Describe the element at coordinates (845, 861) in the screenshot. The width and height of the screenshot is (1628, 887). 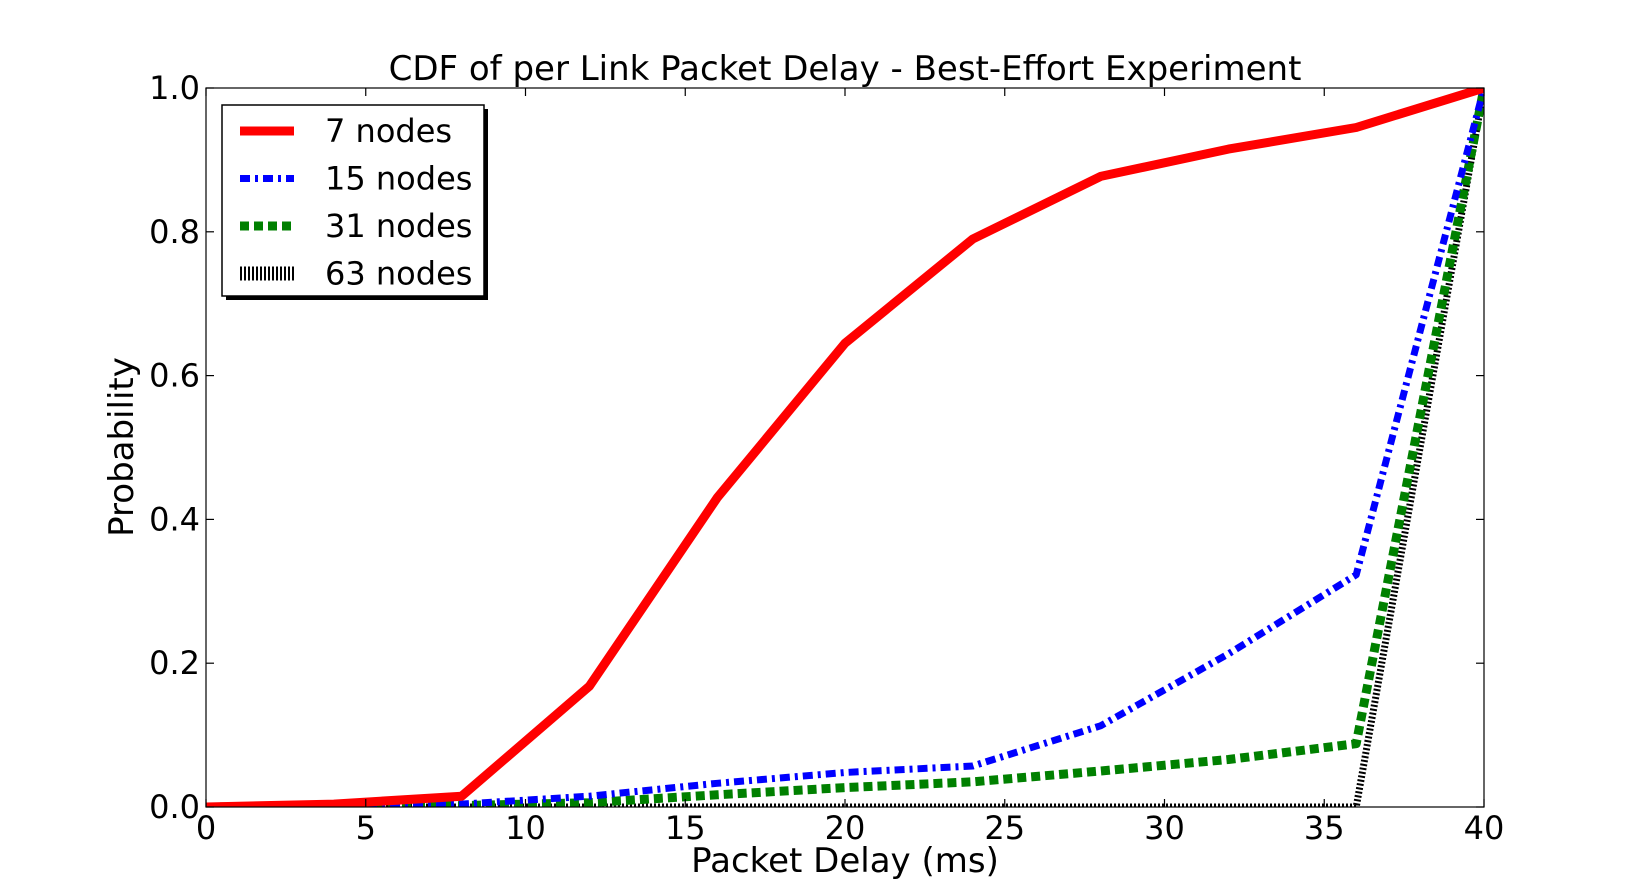
I see `x-axis-label: Packet Delay (ms)` at that location.